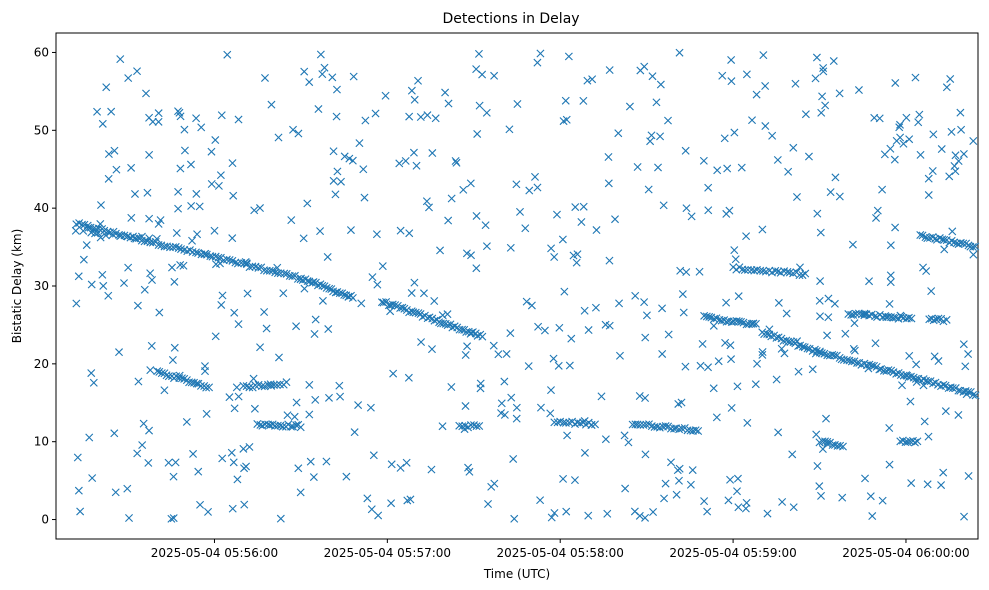  What do you see at coordinates (45, 520) in the screenshot?
I see `y-tick-label: 0` at bounding box center [45, 520].